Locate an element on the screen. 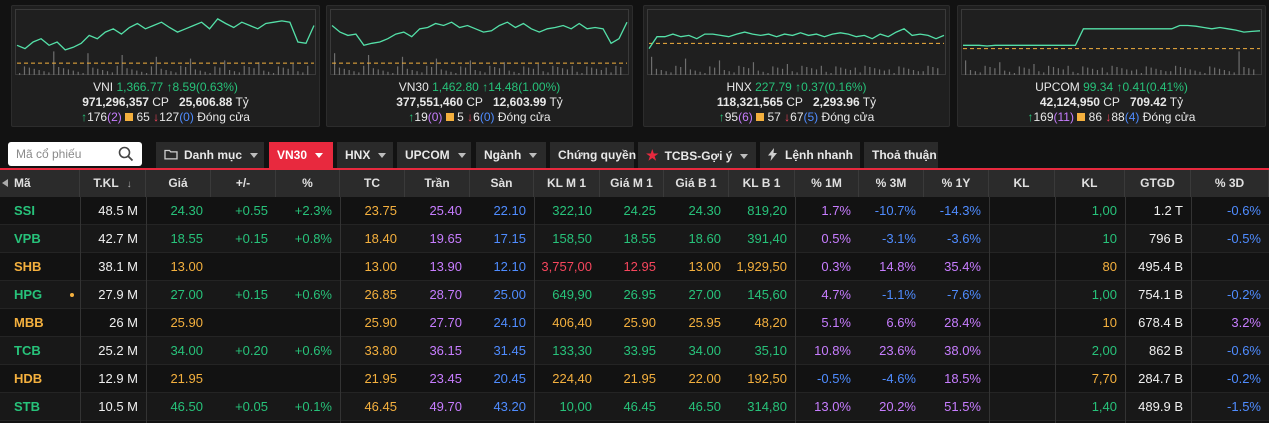  header-pct-1m: % 1M is located at coordinates (827, 183).